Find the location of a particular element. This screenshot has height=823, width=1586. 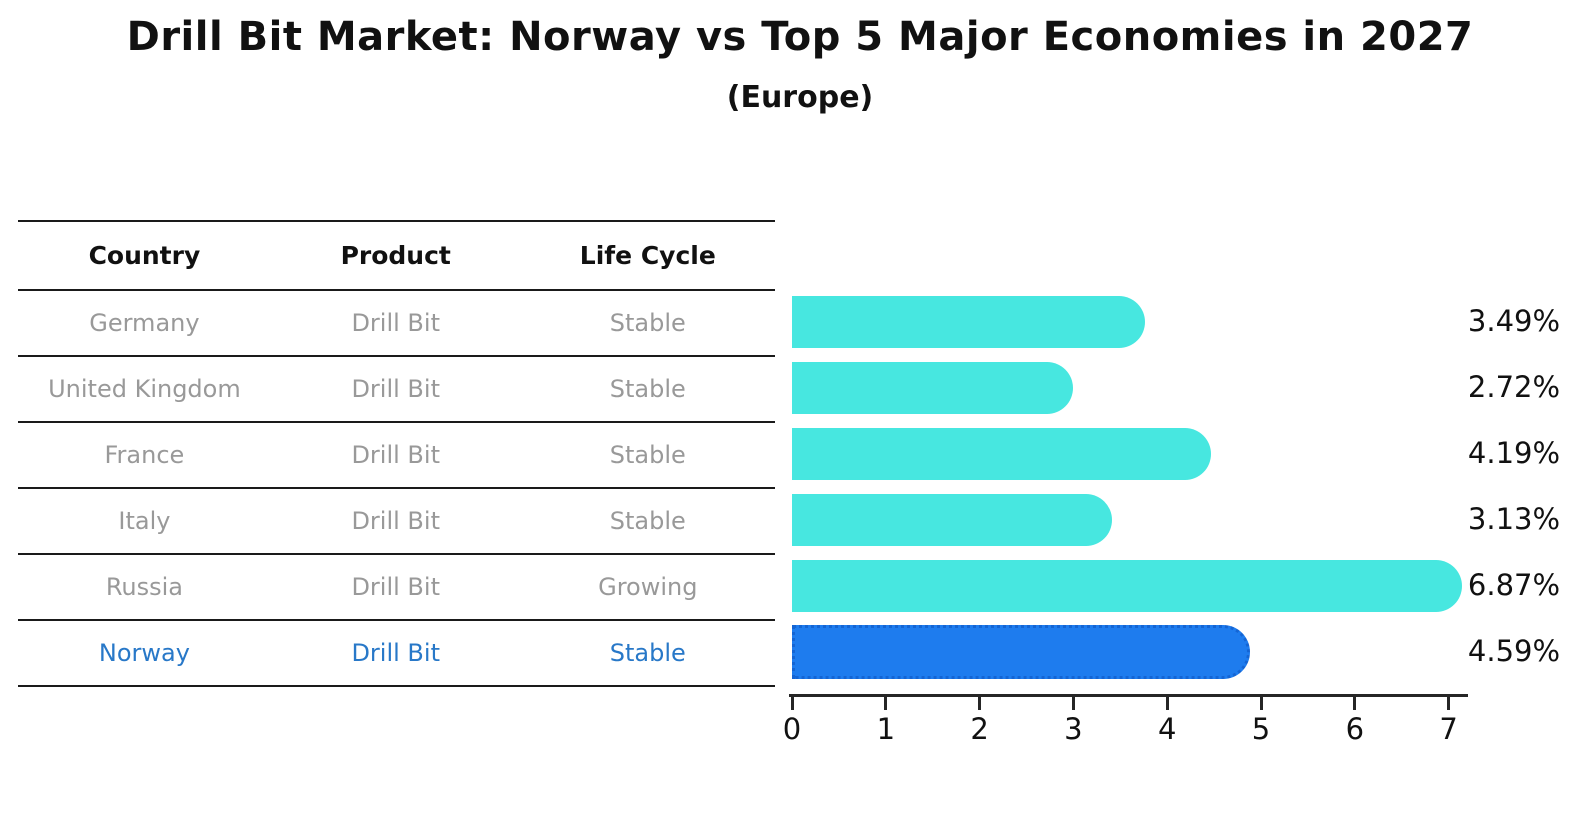

cell-country: France is located at coordinates (144, 455).